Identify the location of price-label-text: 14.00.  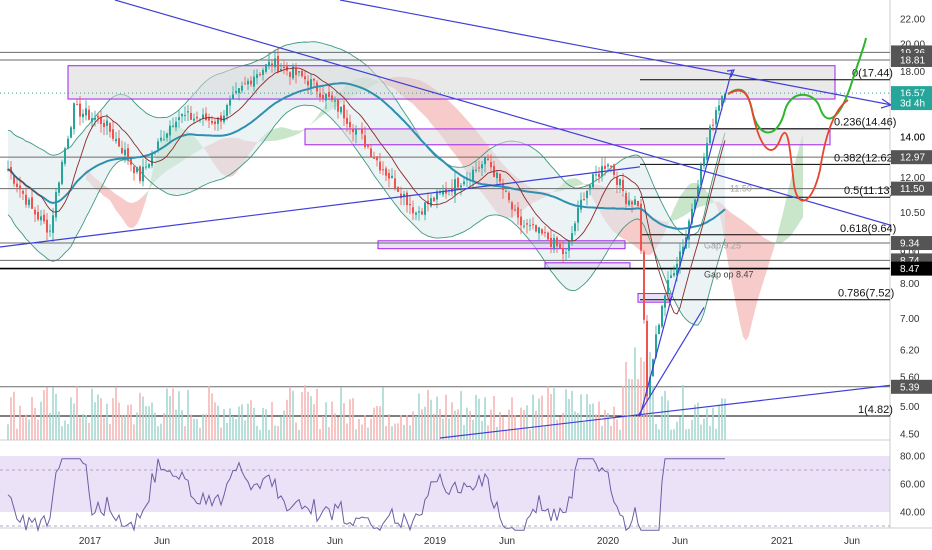
(912, 138).